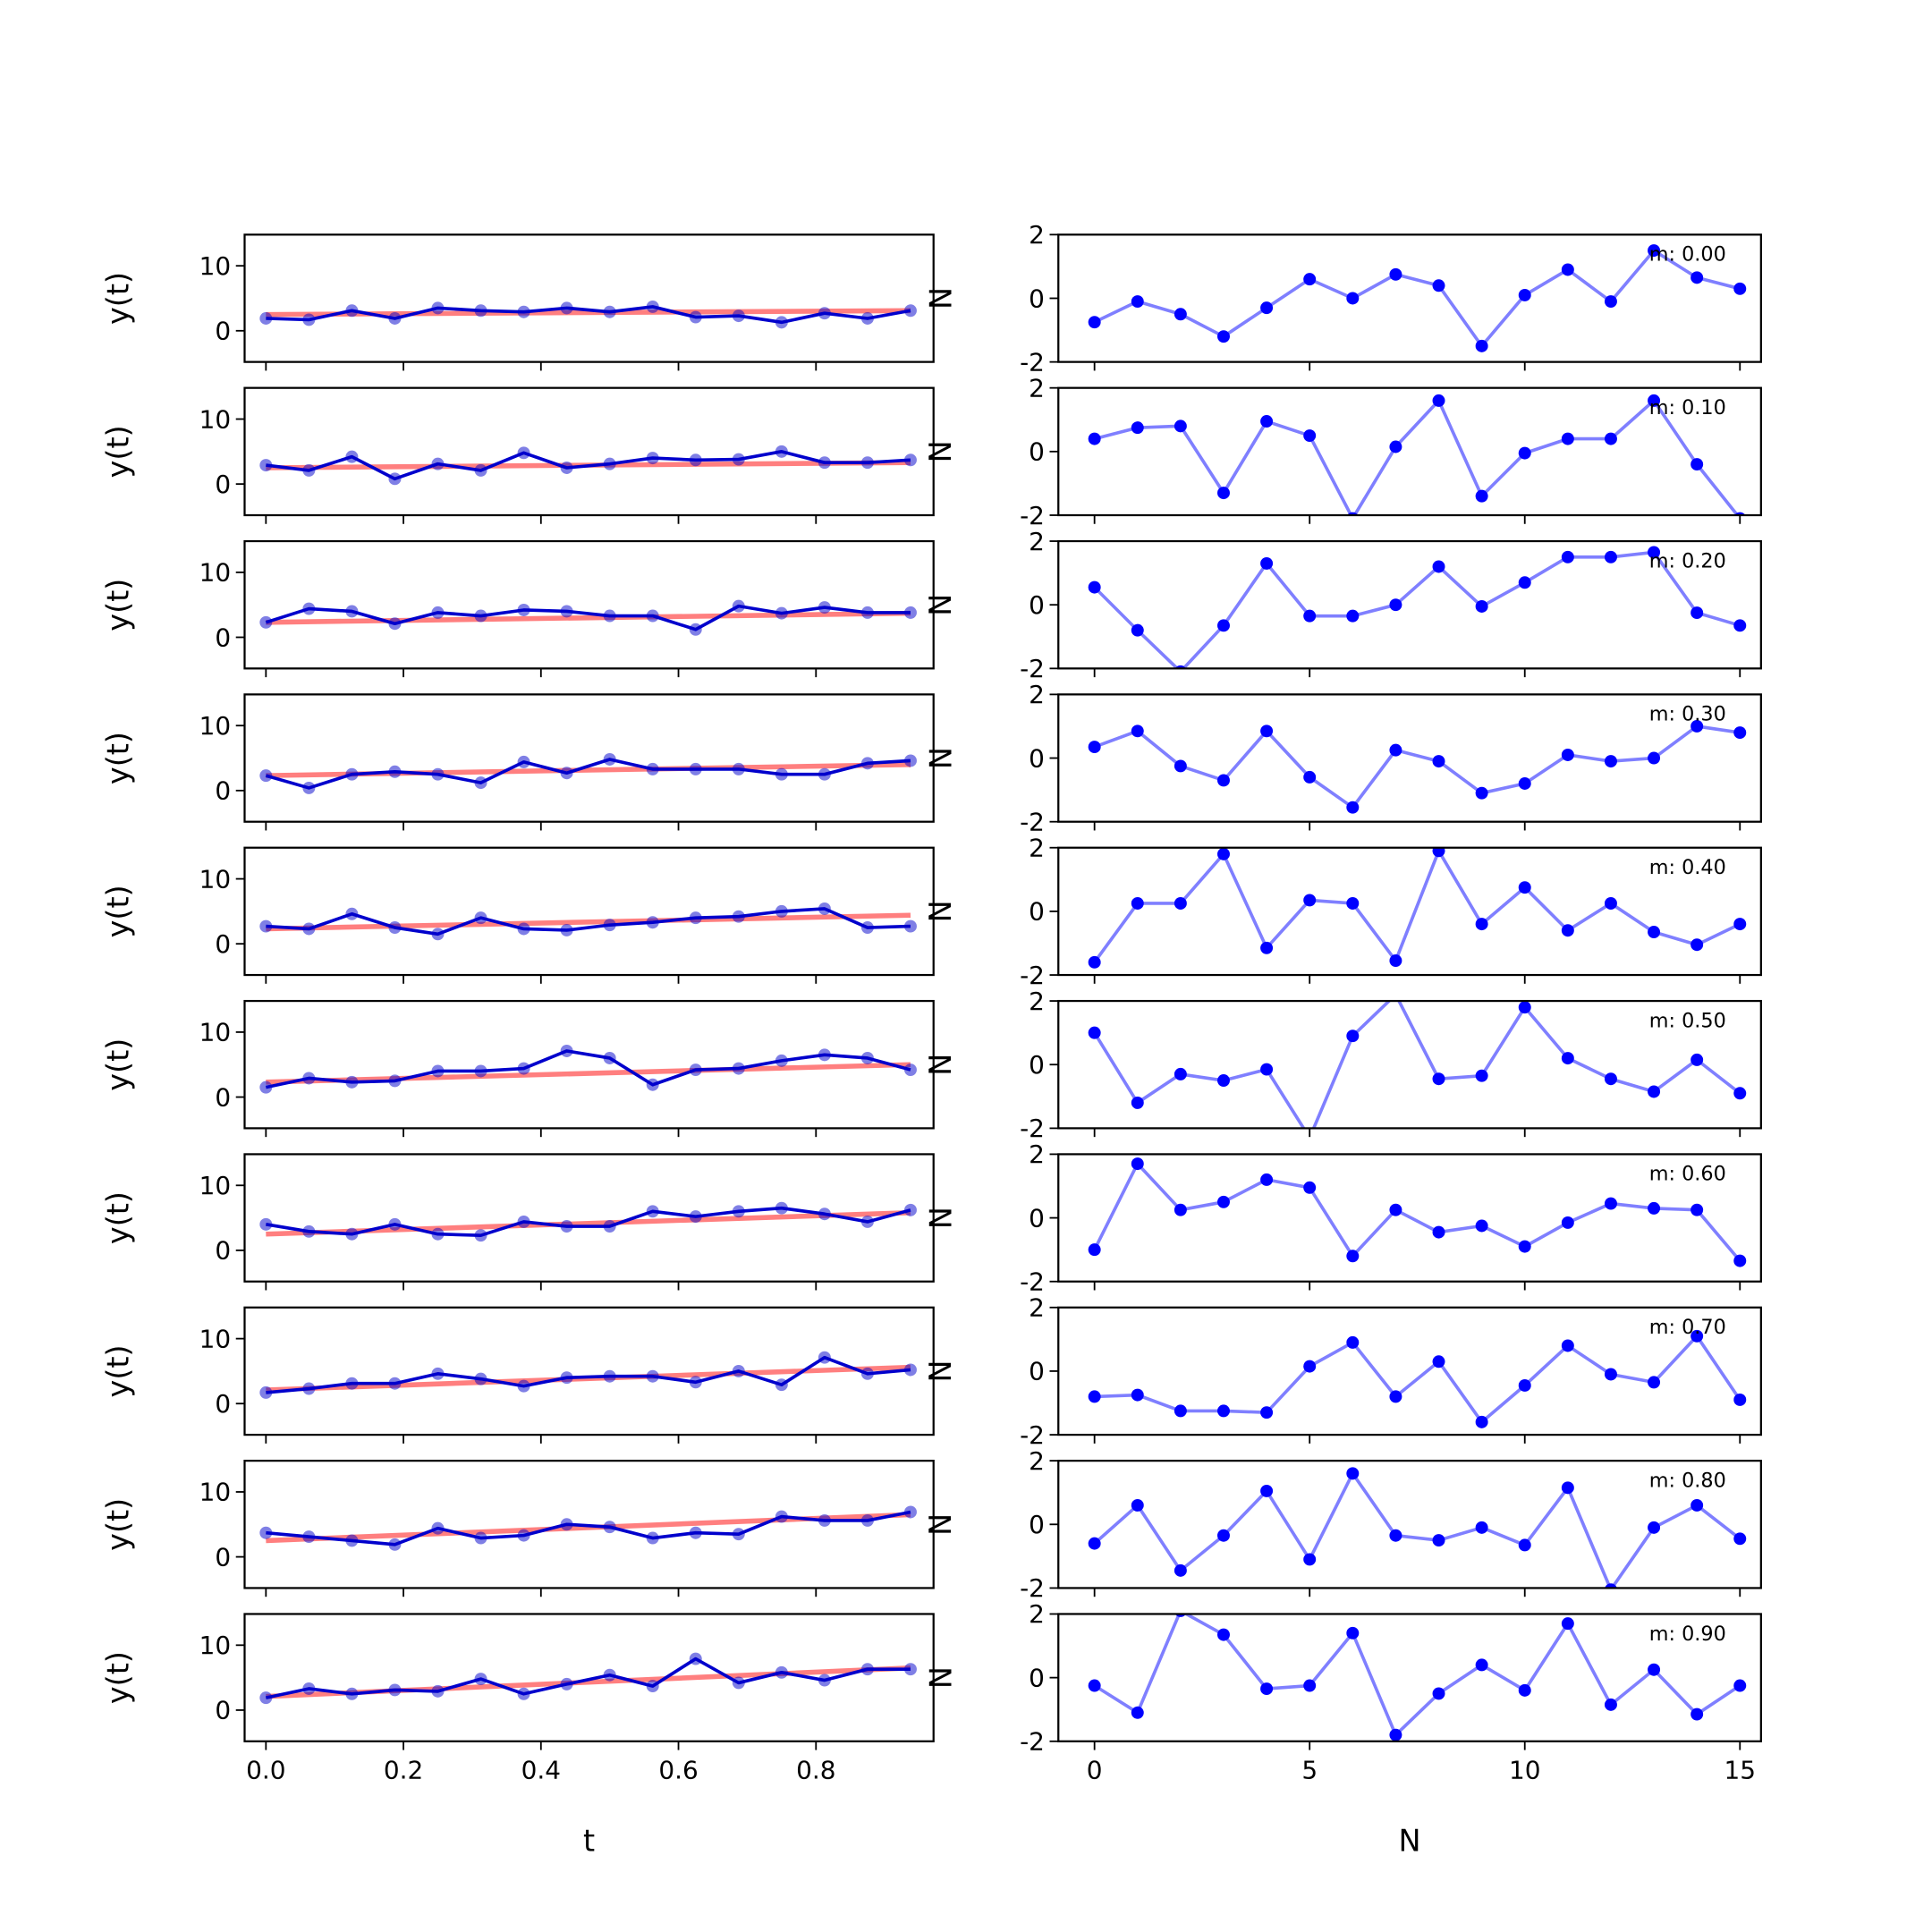 The image size is (1932, 1932). I want to click on x-tick-label: 0.2, so click(403, 1770).